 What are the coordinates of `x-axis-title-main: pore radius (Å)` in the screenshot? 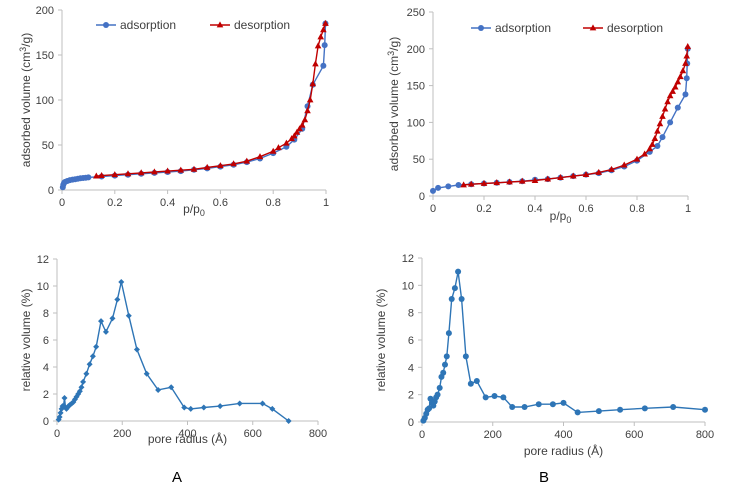 It's located at (563, 450).